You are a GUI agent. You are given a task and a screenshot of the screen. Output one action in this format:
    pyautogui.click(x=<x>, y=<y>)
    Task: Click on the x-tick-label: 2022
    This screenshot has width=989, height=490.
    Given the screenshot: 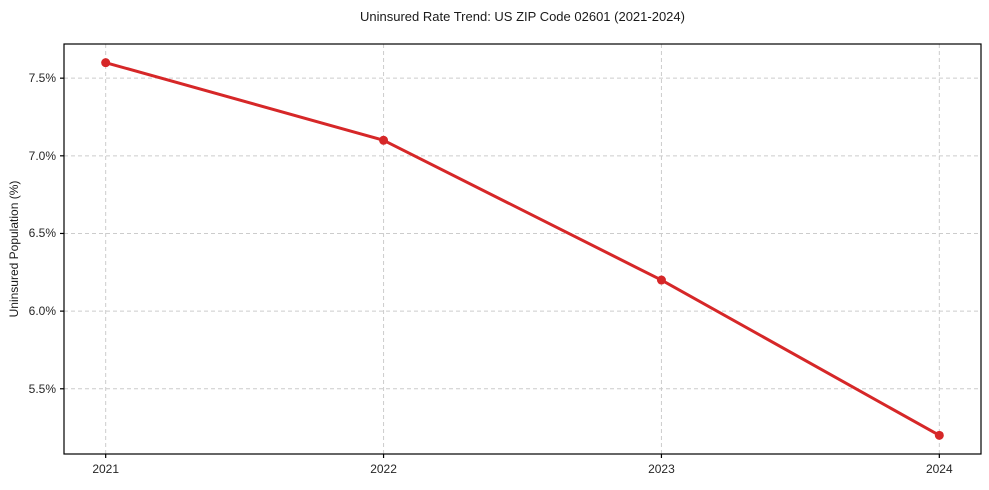 What is the action you would take?
    pyautogui.click(x=383, y=469)
    